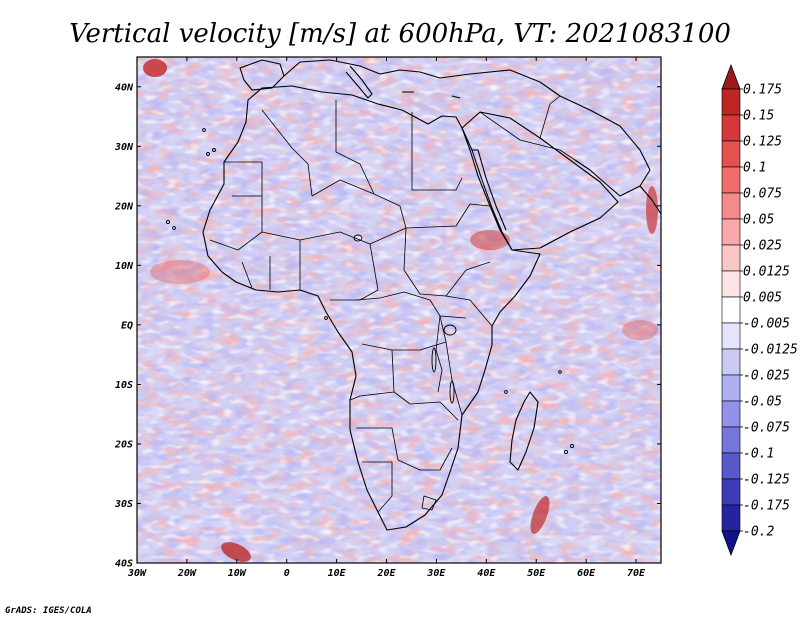  I want to click on colorbar-label: 0.0125, so click(766, 272).